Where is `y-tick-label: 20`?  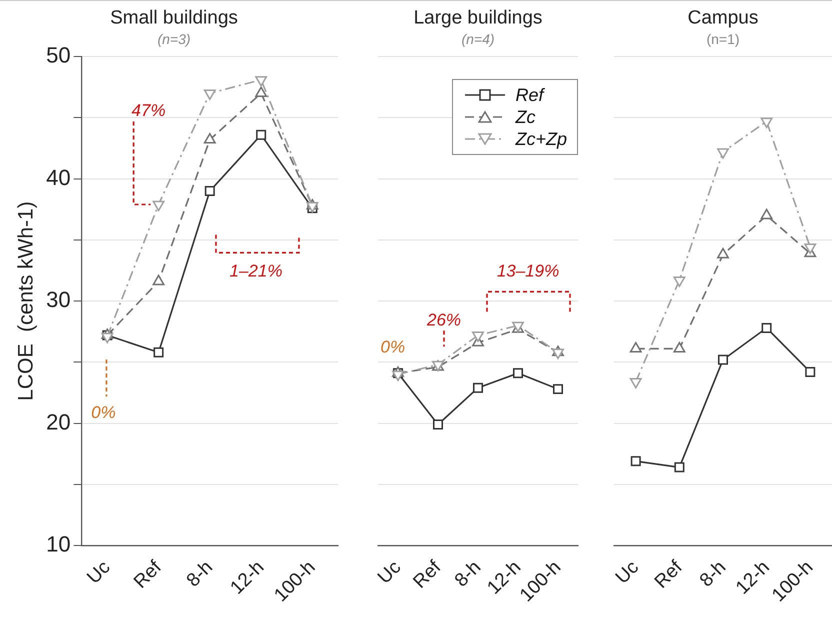 y-tick-label: 20 is located at coordinates (58, 421).